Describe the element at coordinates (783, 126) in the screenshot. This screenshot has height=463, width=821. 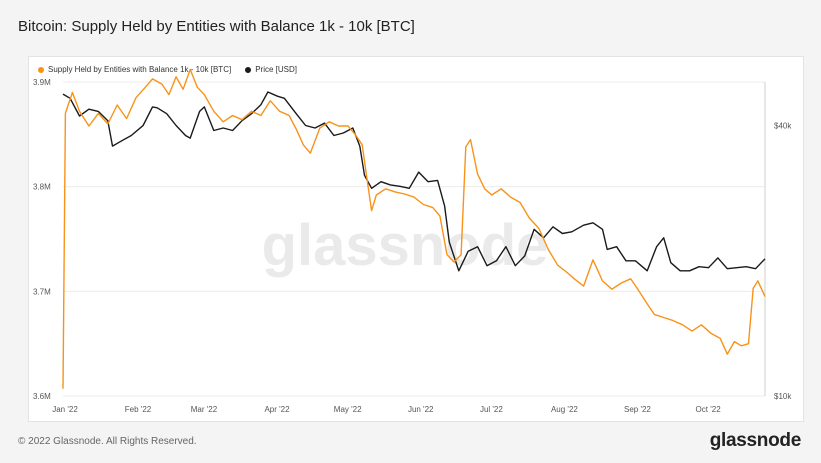
I see `y-right-tick-0: $40k` at that location.